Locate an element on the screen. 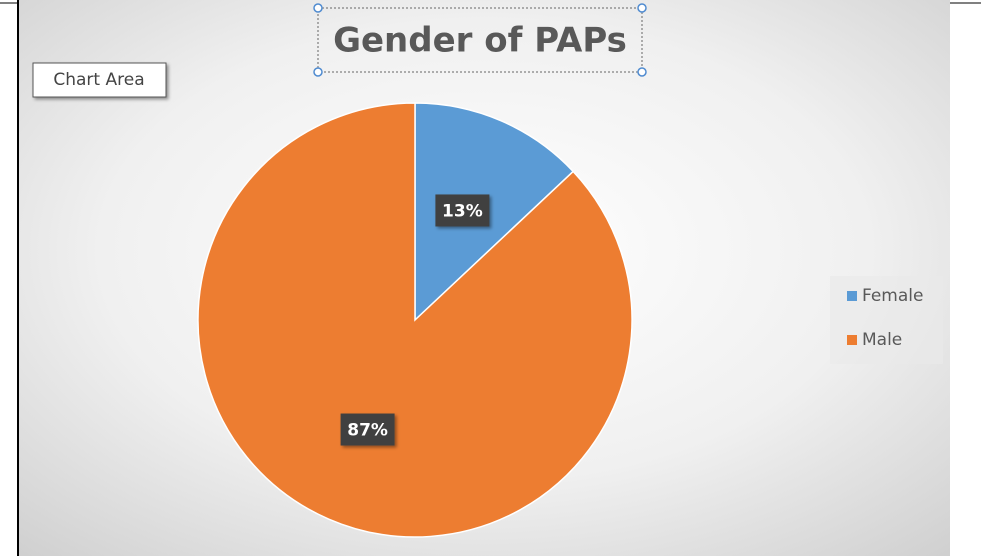 The image size is (981, 556). title-selection is located at coordinates (480, 40).